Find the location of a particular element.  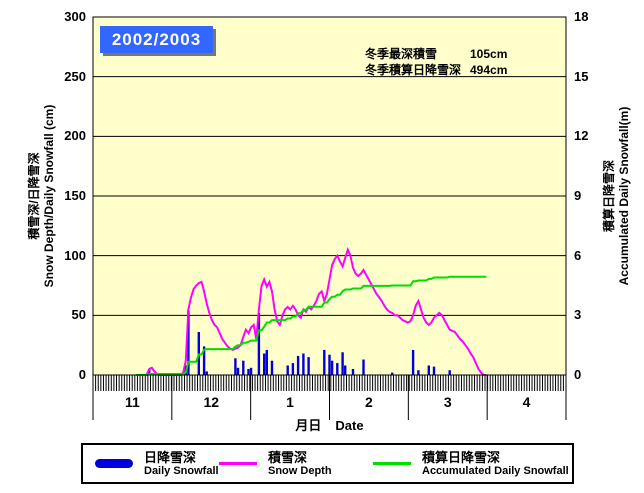

y-left-tick-label: 300 is located at coordinates (75, 16).